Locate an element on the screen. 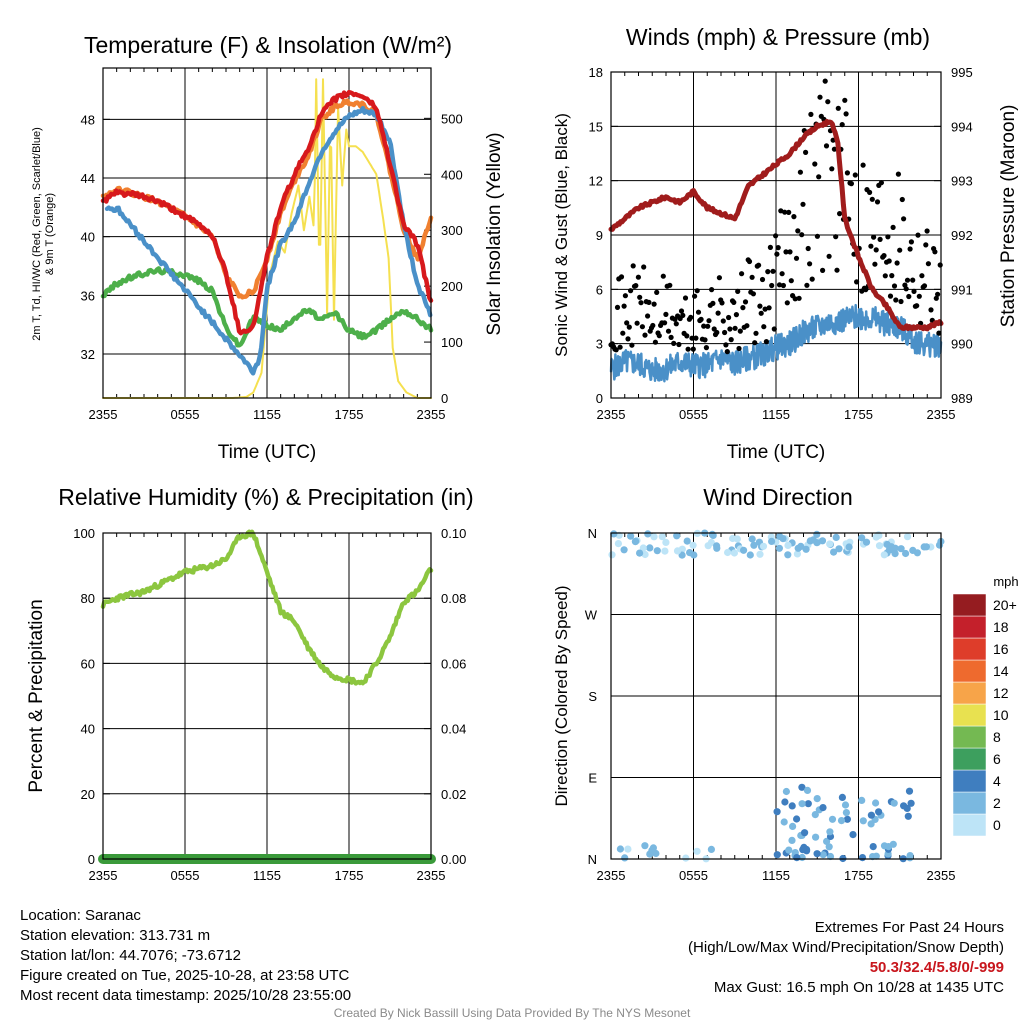 The width and height of the screenshot is (1024, 1024). y2-tick-label: 0.06 is located at coordinates (453, 663).